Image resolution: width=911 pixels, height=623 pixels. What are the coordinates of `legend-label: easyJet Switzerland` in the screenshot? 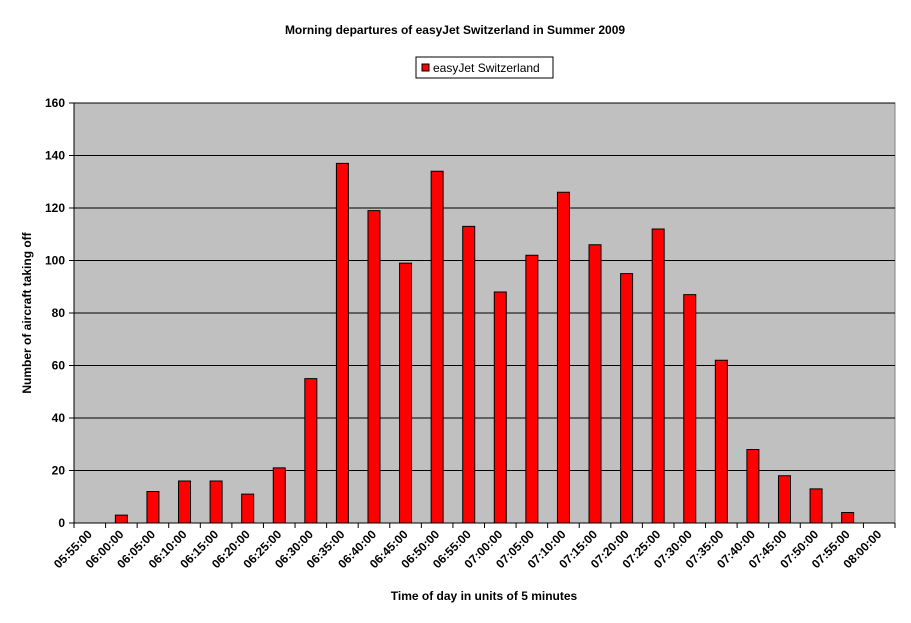 It's located at (486, 68).